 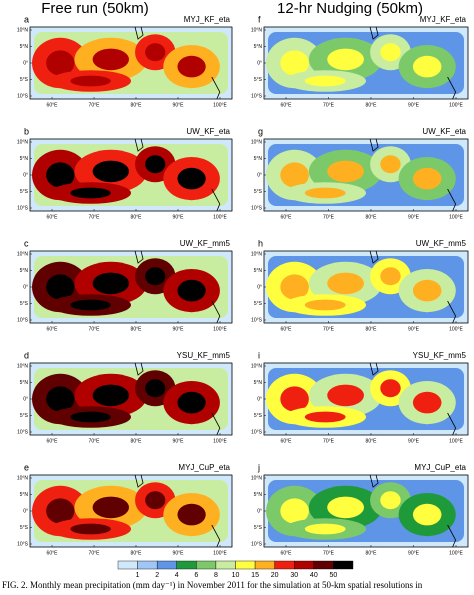 What do you see at coordinates (294, 575) in the screenshot?
I see `colorbar-label: 30` at bounding box center [294, 575].